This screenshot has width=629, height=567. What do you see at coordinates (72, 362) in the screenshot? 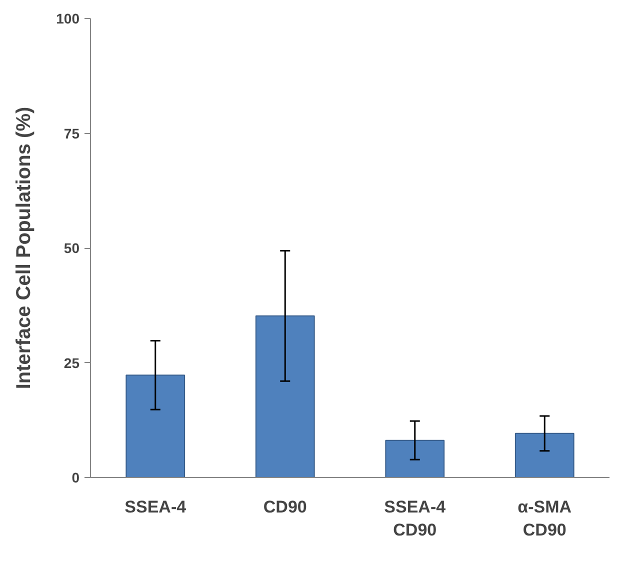
I see `y-tick-label: 25` at bounding box center [72, 362].